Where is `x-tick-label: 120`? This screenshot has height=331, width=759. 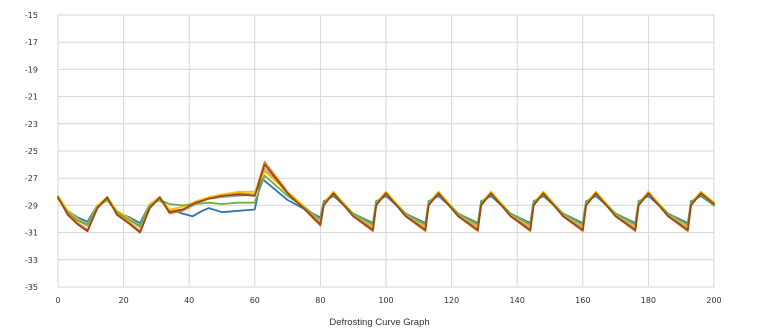
x-tick-label: 120 is located at coordinates (451, 300).